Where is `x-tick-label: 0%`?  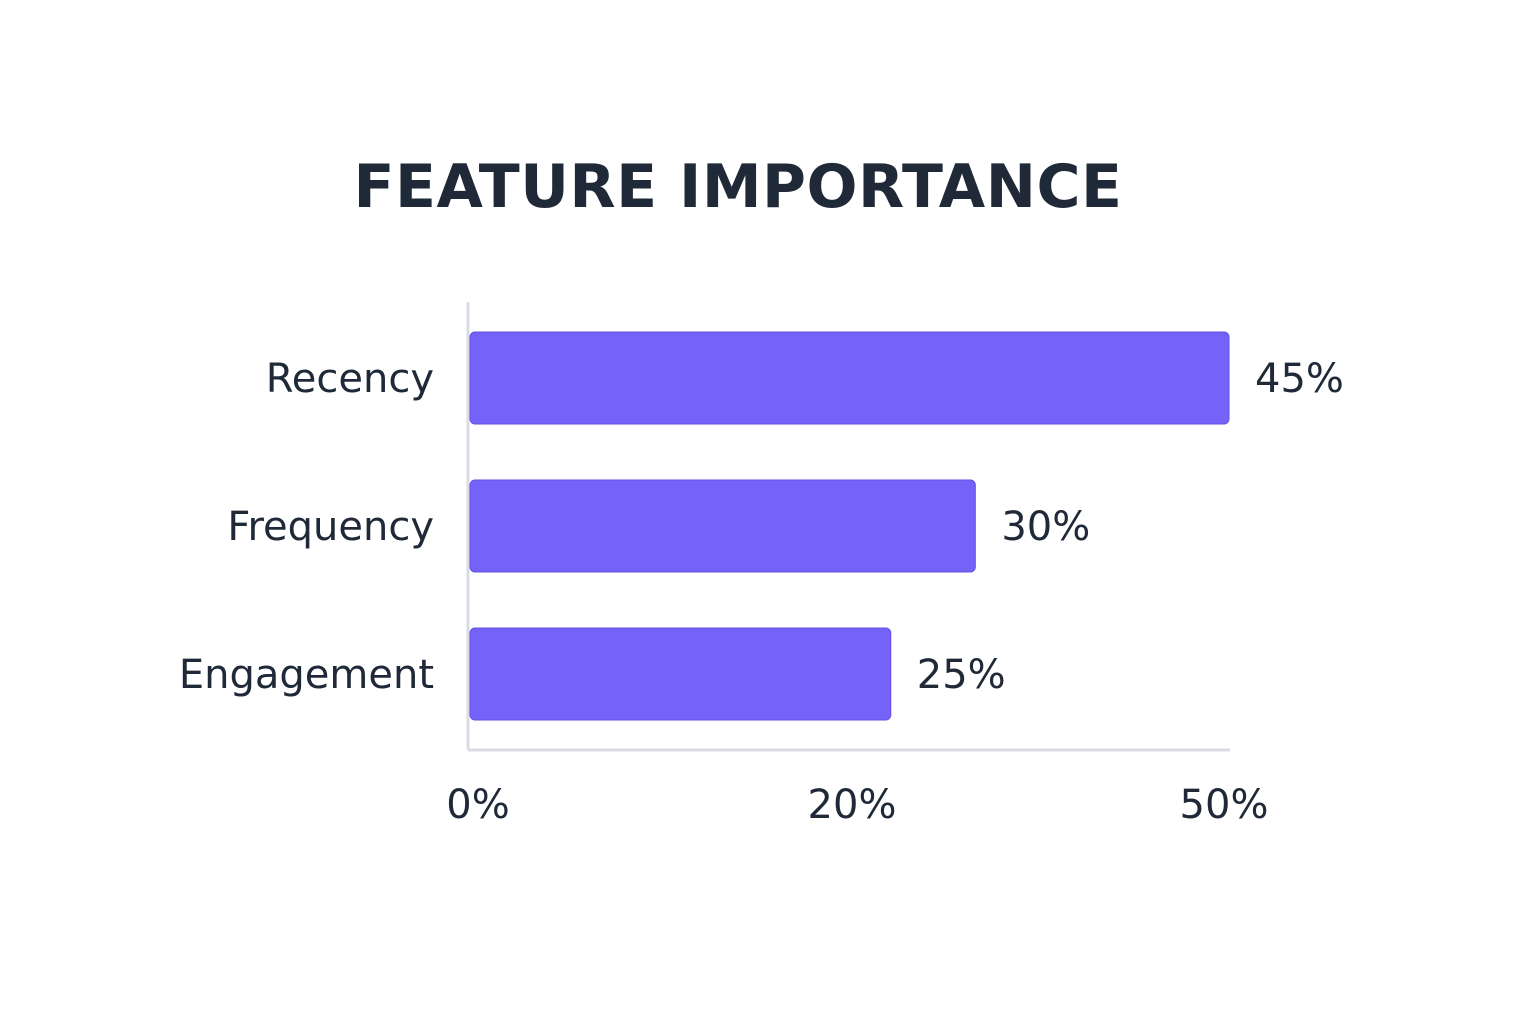 x-tick-label: 0% is located at coordinates (477, 805).